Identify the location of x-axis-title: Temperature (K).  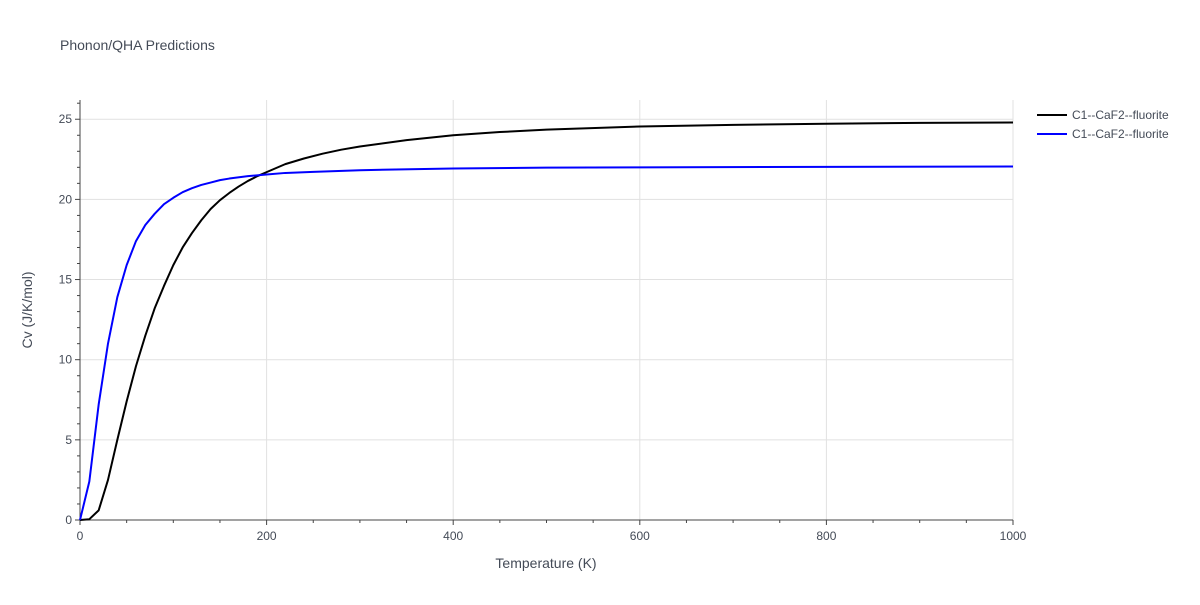
(545, 563).